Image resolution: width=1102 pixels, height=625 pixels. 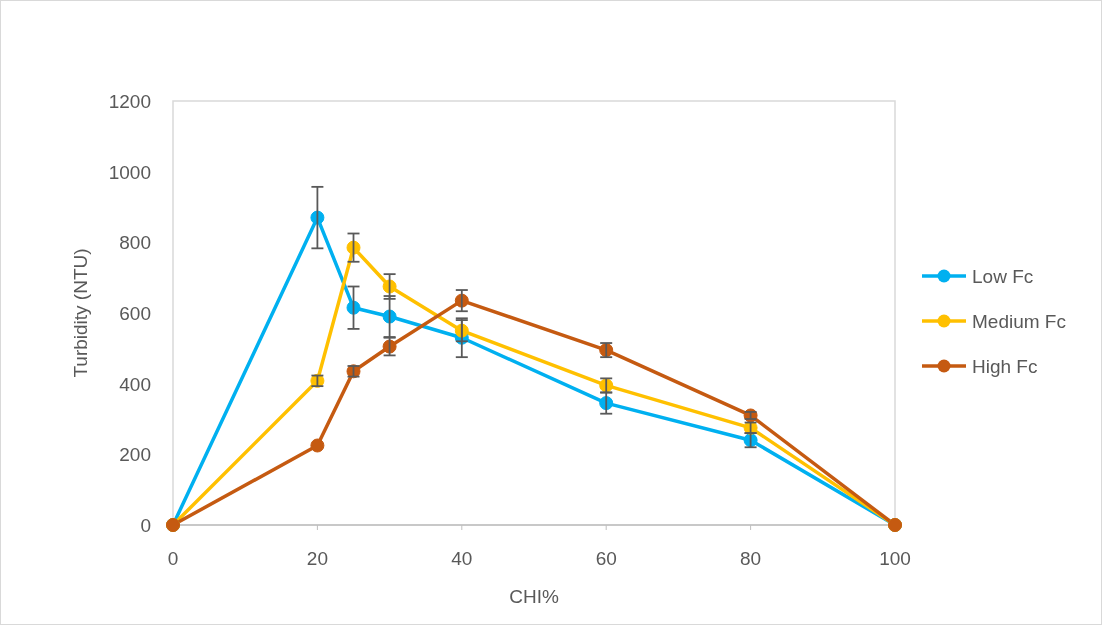 What do you see at coordinates (129, 172) in the screenshot?
I see `y-tick-label: 1000` at bounding box center [129, 172].